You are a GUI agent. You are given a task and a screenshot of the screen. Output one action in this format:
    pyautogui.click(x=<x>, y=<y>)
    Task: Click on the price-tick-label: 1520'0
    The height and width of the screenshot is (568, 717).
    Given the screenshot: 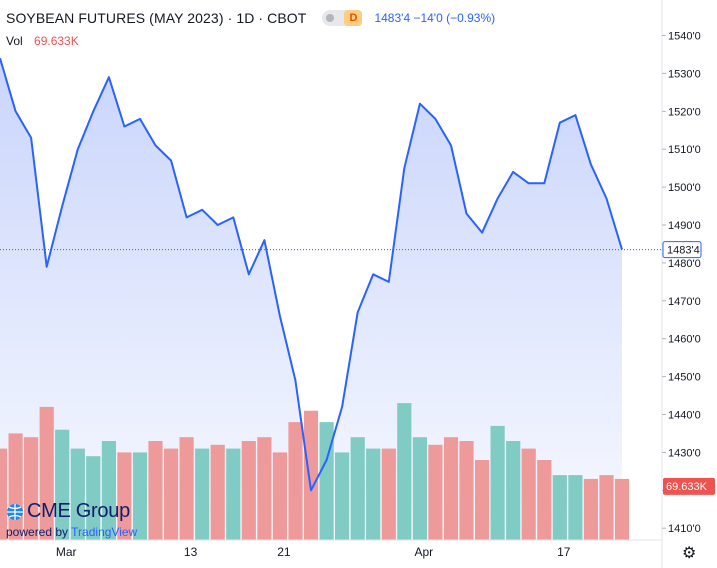 What is the action you would take?
    pyautogui.click(x=684, y=112)
    